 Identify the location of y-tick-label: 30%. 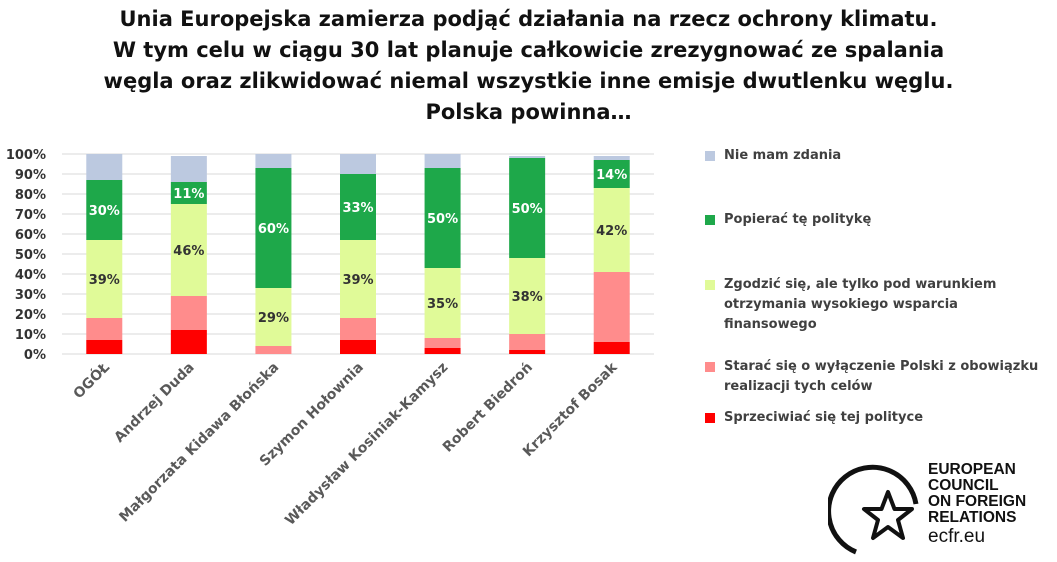
(30, 295).